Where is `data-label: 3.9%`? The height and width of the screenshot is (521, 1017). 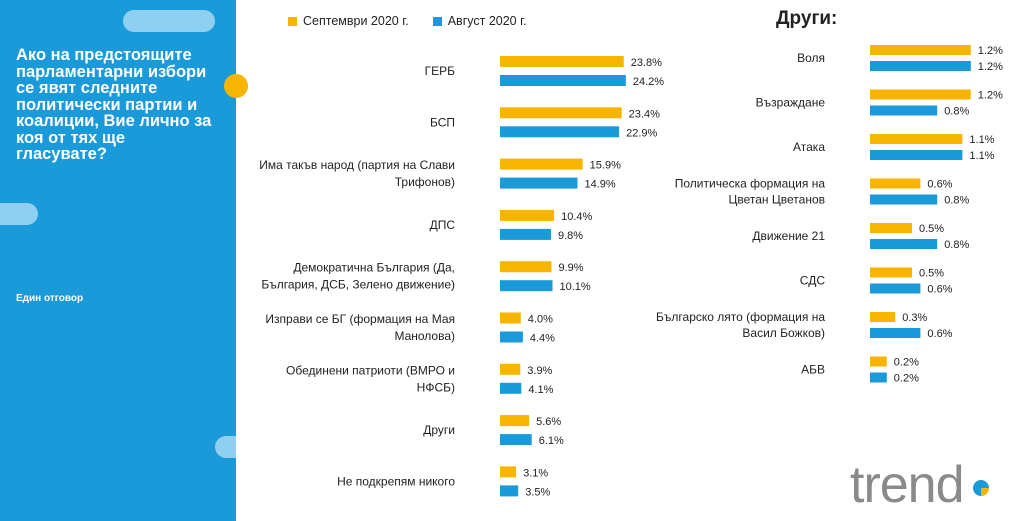 data-label: 3.9% is located at coordinates (539, 371).